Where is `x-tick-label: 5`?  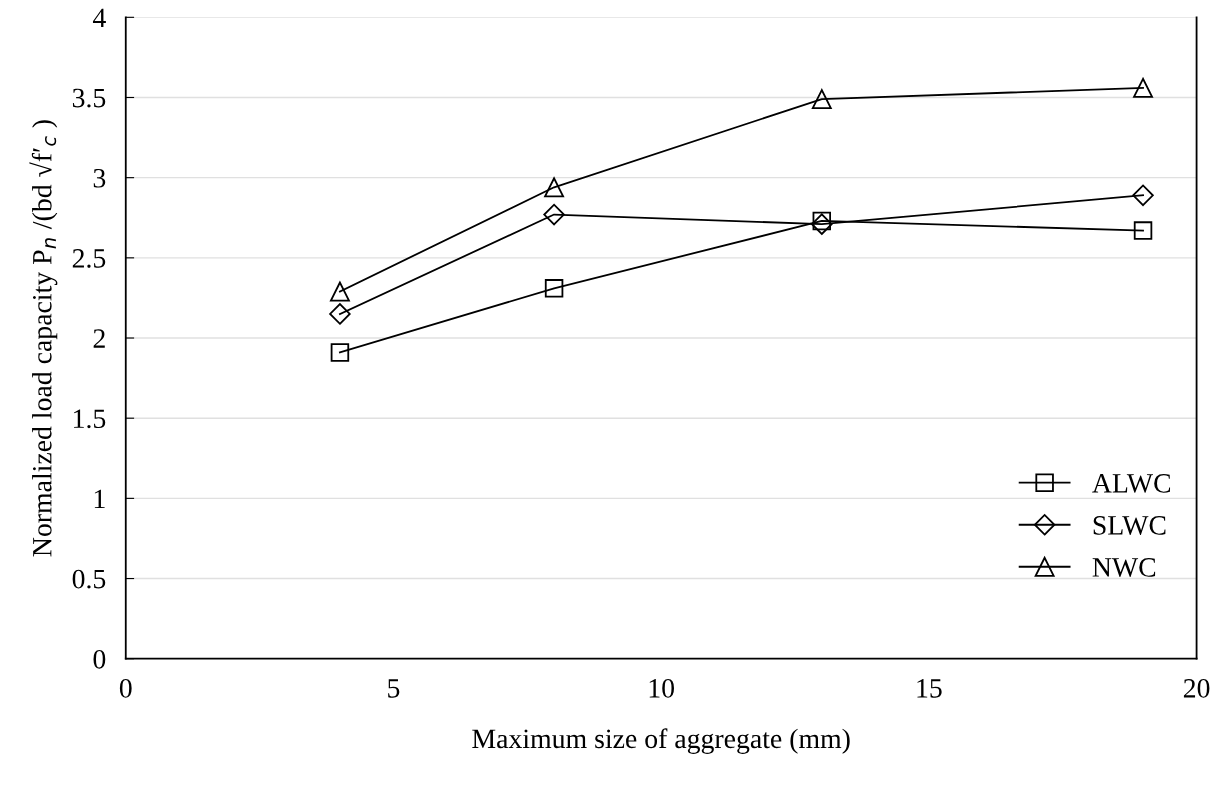 x-tick-label: 5 is located at coordinates (394, 688).